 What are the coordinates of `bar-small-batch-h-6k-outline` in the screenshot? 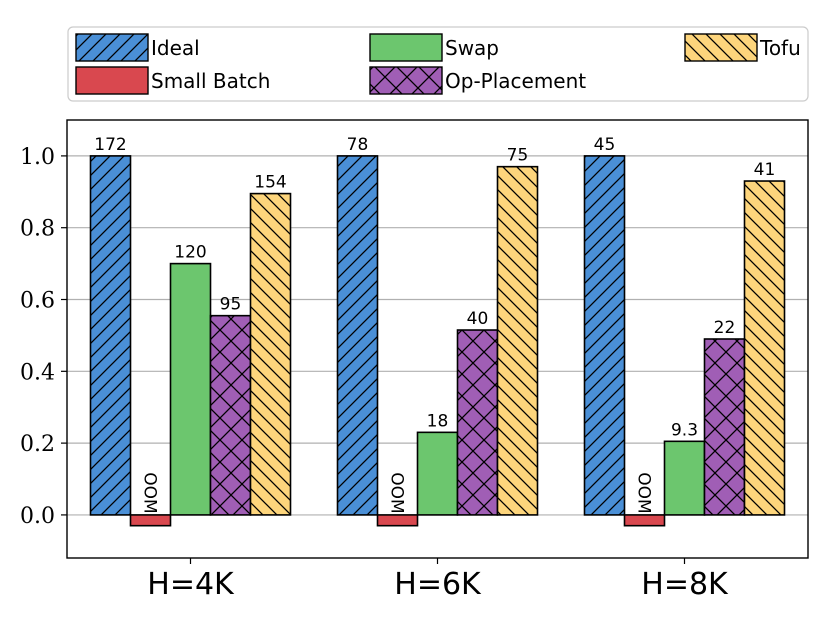 It's located at (397, 520).